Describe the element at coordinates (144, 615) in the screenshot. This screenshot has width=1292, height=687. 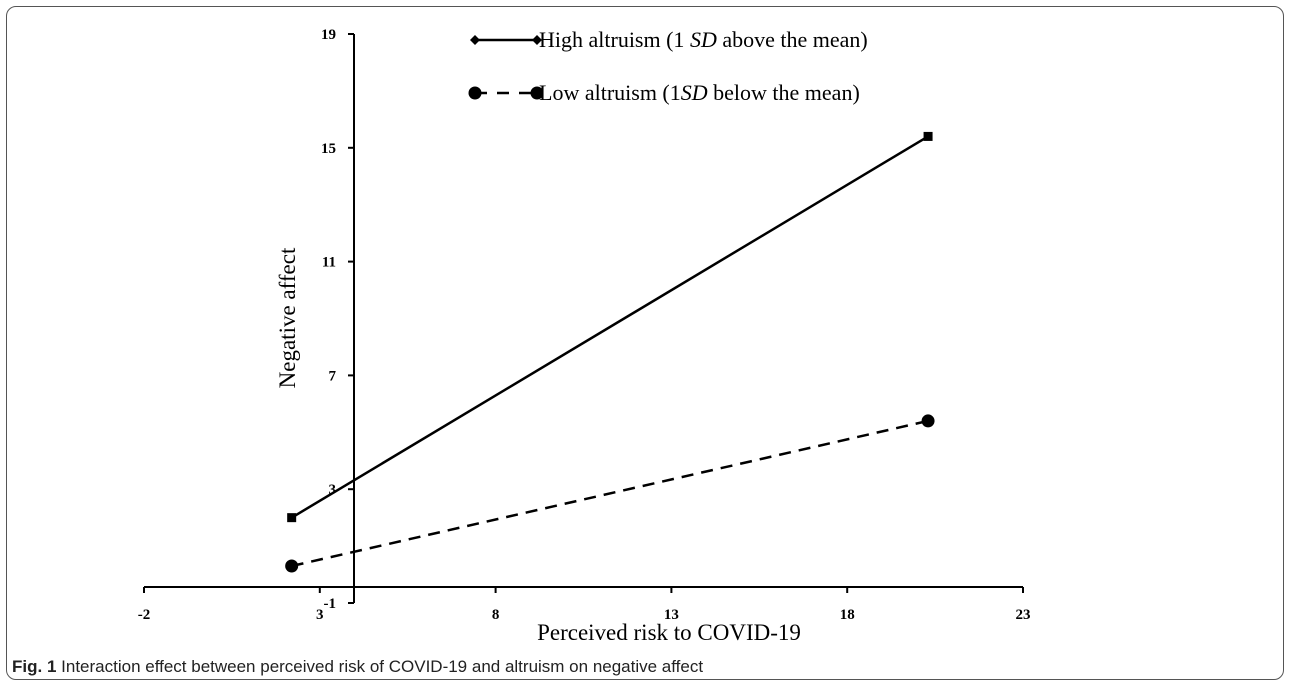
I see `x-tick-label: -2` at that location.